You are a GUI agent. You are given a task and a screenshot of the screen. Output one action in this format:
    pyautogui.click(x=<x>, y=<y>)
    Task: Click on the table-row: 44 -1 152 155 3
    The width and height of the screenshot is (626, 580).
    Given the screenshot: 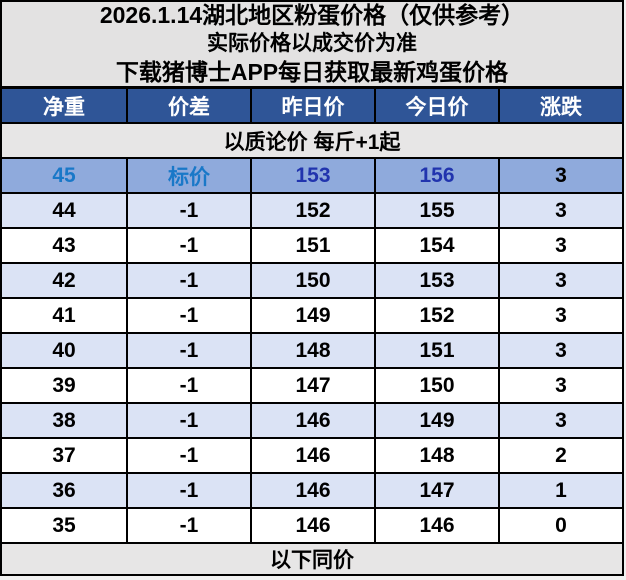 What is the action you would take?
    pyautogui.click(x=312, y=211)
    